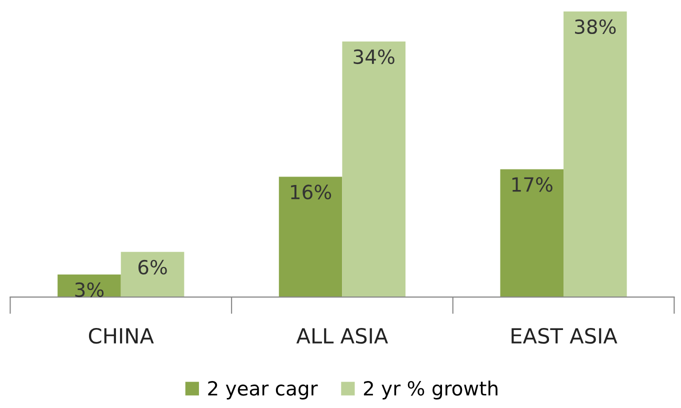  What do you see at coordinates (121, 336) in the screenshot?
I see `x-tick-label: CHINA` at bounding box center [121, 336].